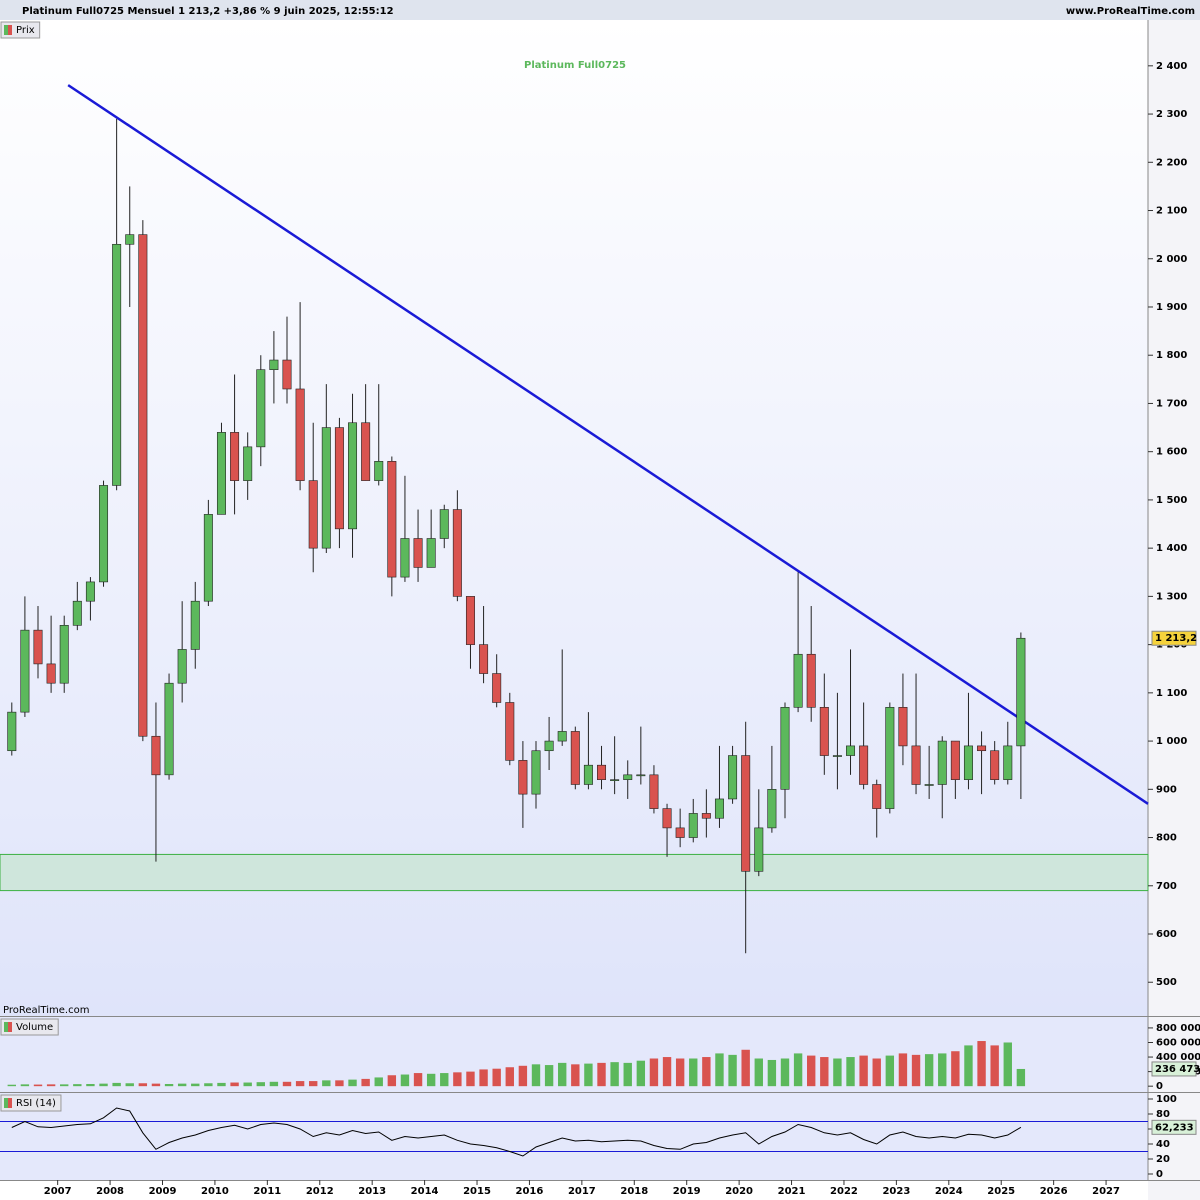 This screenshot has width=1200, height=1200. What do you see at coordinates (1166, 934) in the screenshot?
I see `y-tick-label: 600` at bounding box center [1166, 934].